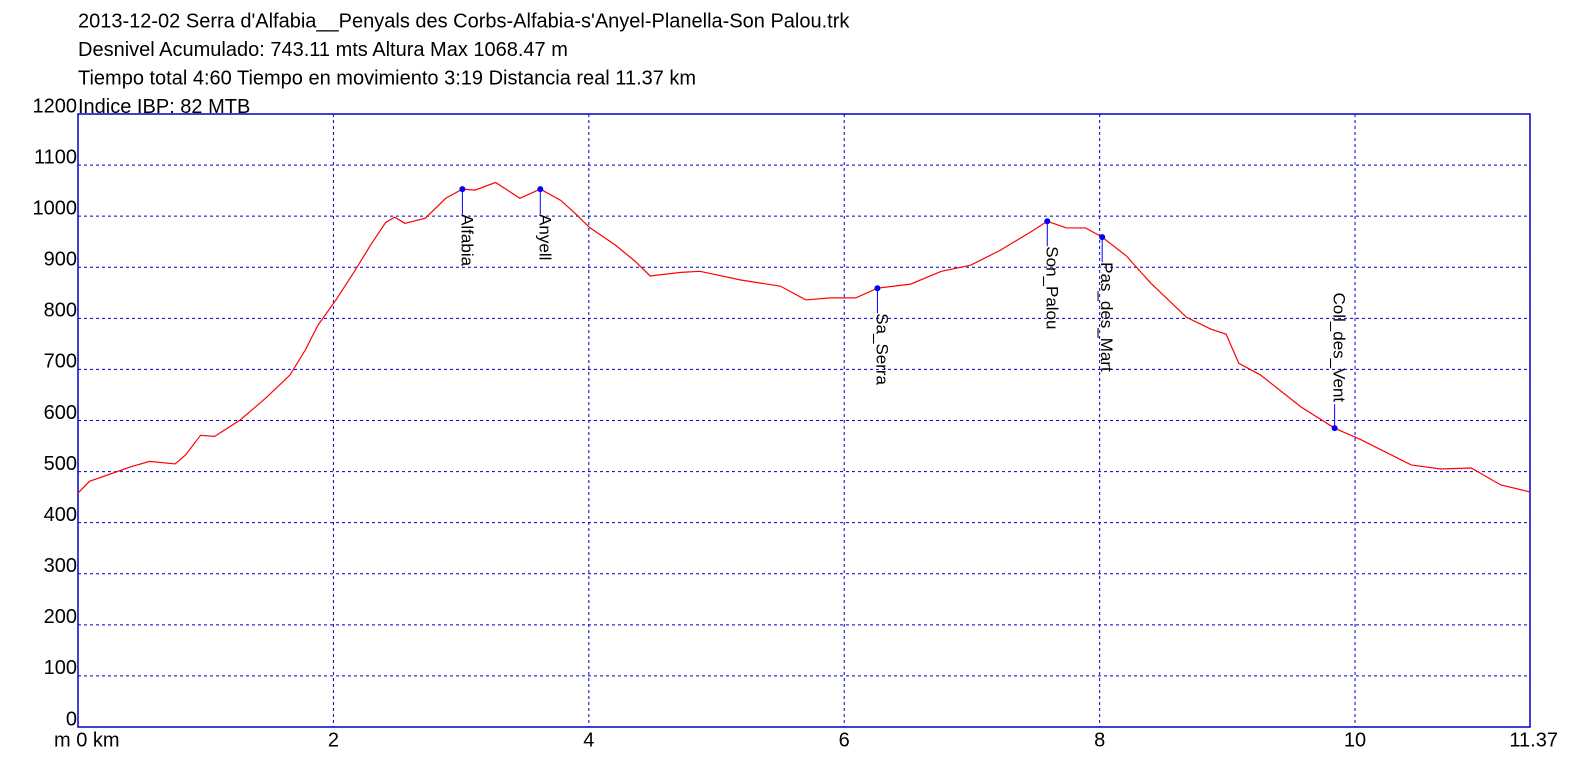 The image size is (1596, 778). Describe the element at coordinates (55, 106) in the screenshot. I see `y-tick-label: 1200` at that location.